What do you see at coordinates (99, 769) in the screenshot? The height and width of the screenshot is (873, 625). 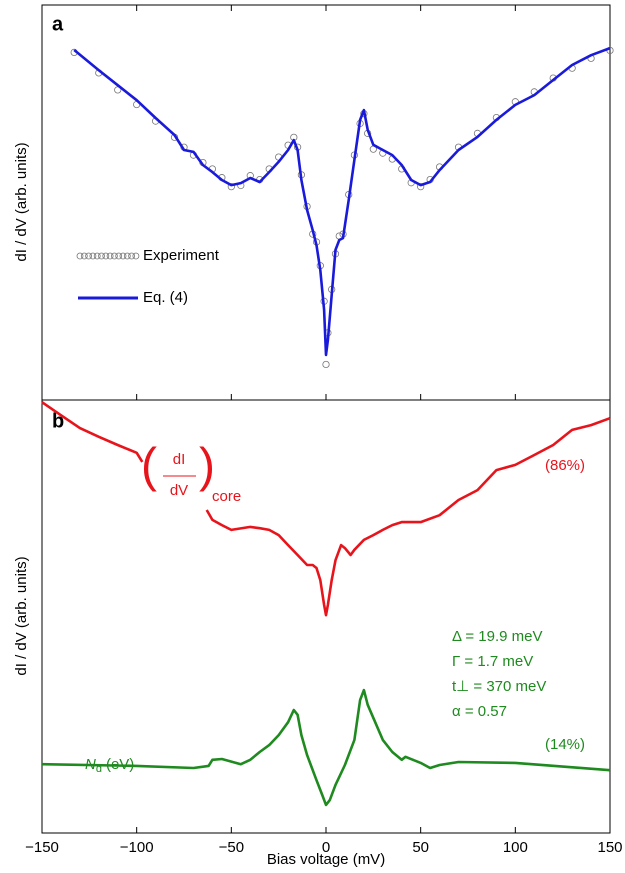 I see `nd-sub: d` at bounding box center [99, 769].